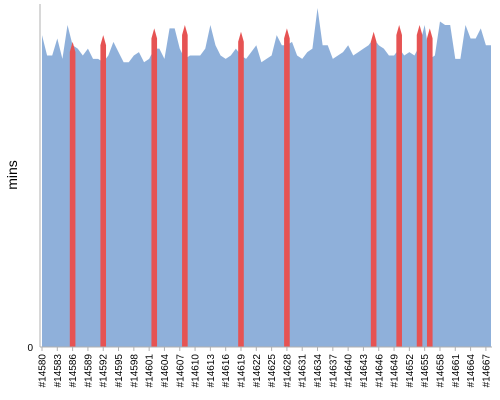 This screenshot has width=500, height=400. Describe the element at coordinates (241, 371) in the screenshot. I see `x-tick-label: #14619` at that location.